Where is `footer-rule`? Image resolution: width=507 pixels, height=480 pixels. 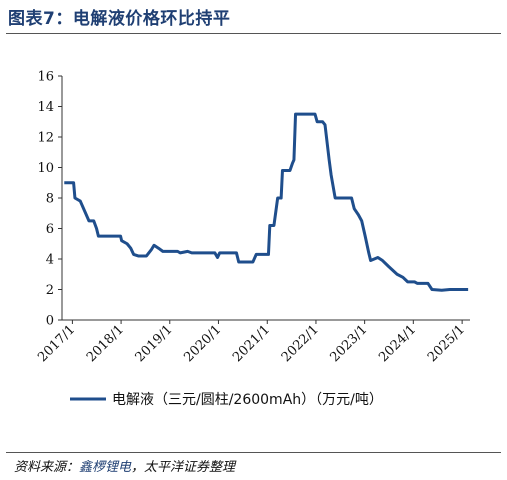
footer-rule is located at coordinates (253, 452).